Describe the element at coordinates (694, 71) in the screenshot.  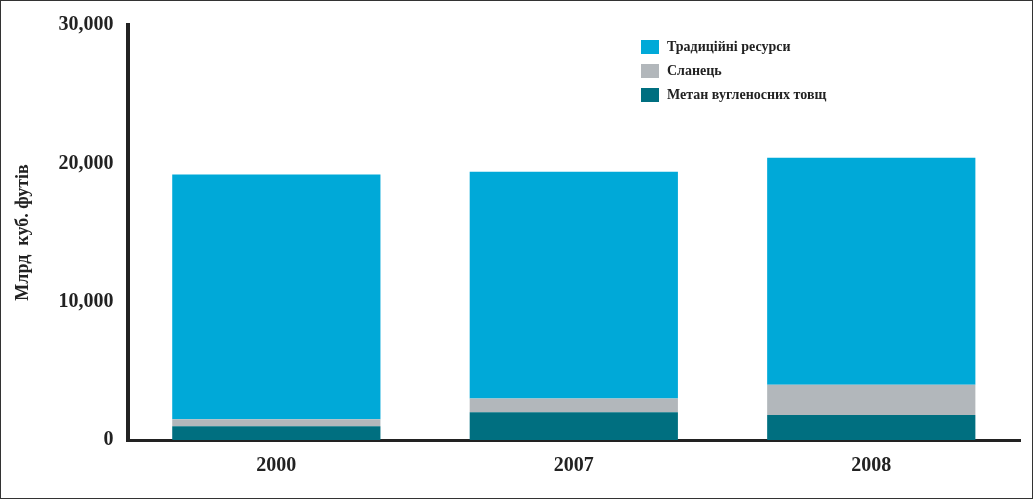
I see `legend-label: Сланець` at that location.